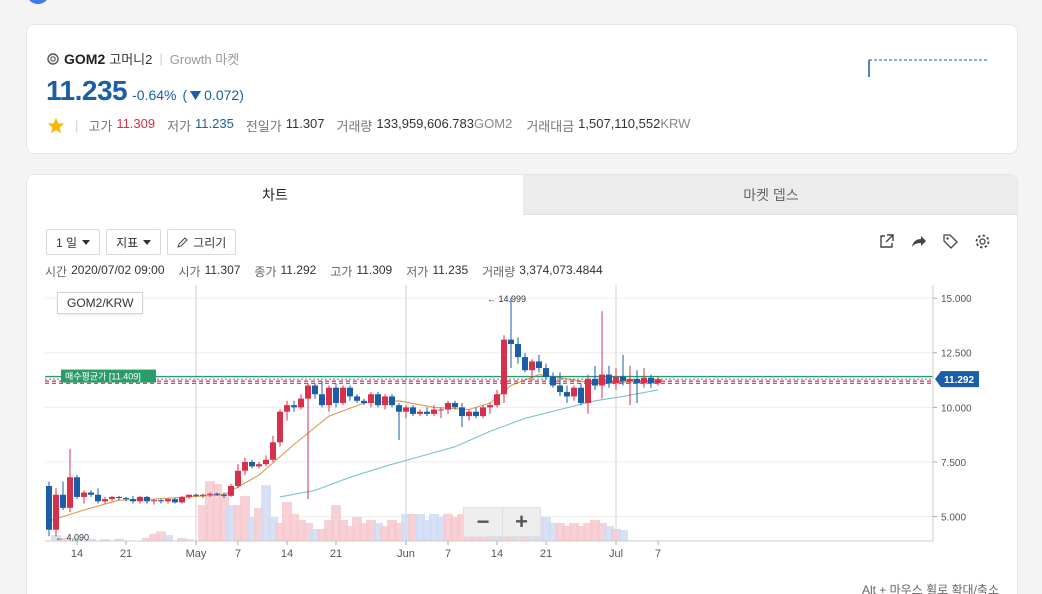  I want to click on gear-icon, so click(982, 241).